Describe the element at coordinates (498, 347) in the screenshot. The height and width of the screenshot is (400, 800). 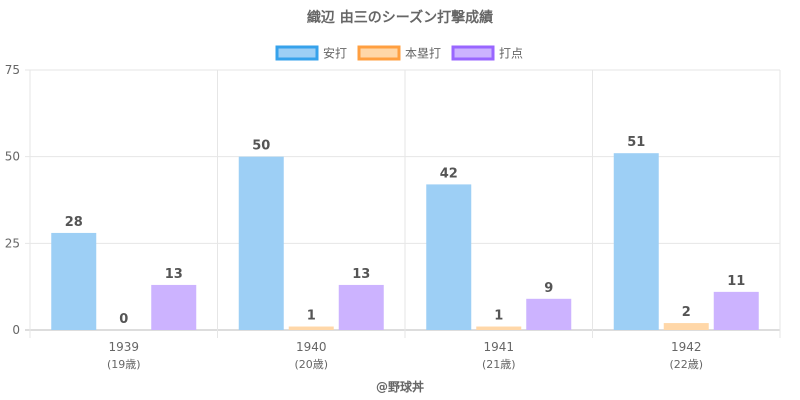
I see `x-tick-label: 1941` at that location.